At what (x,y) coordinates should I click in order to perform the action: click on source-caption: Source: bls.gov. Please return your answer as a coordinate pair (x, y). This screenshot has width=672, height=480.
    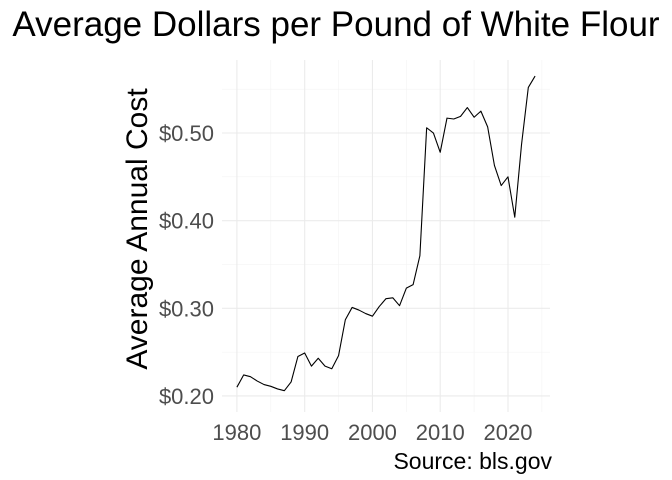
    Looking at the image, I should click on (472, 461).